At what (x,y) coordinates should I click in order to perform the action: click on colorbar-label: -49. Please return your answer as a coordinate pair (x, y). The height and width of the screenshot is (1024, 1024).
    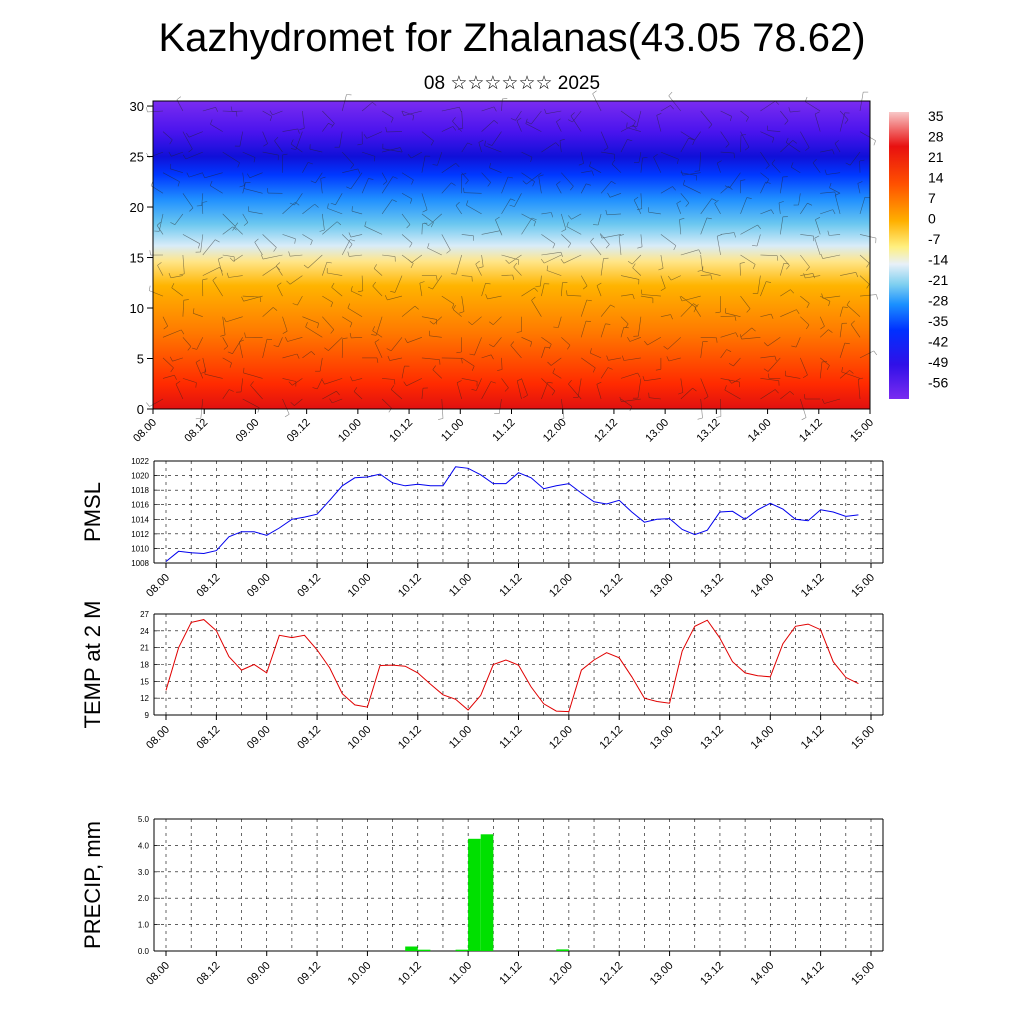
    Looking at the image, I should click on (938, 362).